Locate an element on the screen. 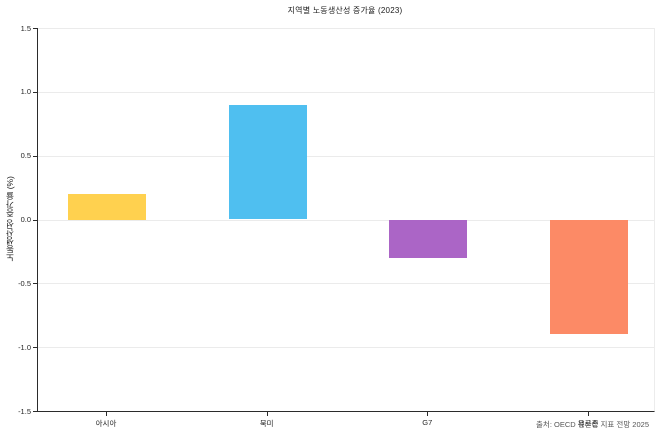 The height and width of the screenshot is (437, 658). y-tick-label: -1.5 is located at coordinates (24, 411).